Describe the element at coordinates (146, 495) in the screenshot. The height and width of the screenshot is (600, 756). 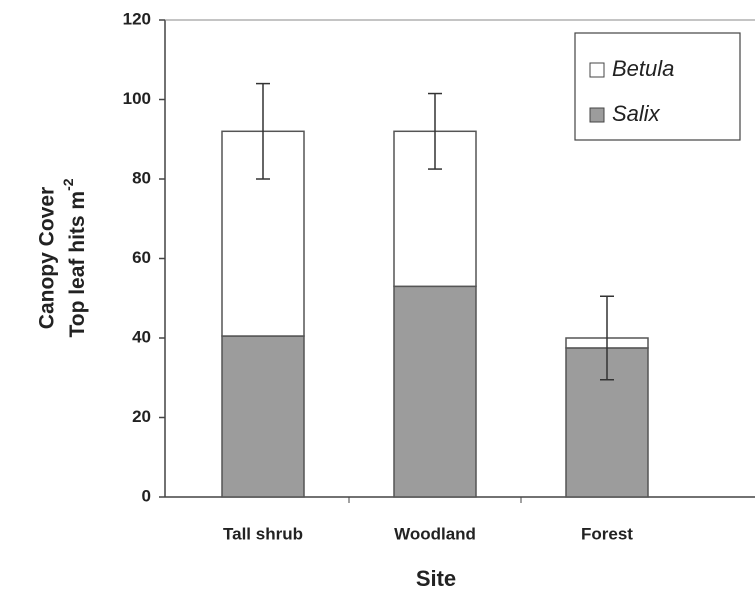
I see `y-tick-label: 0` at that location.